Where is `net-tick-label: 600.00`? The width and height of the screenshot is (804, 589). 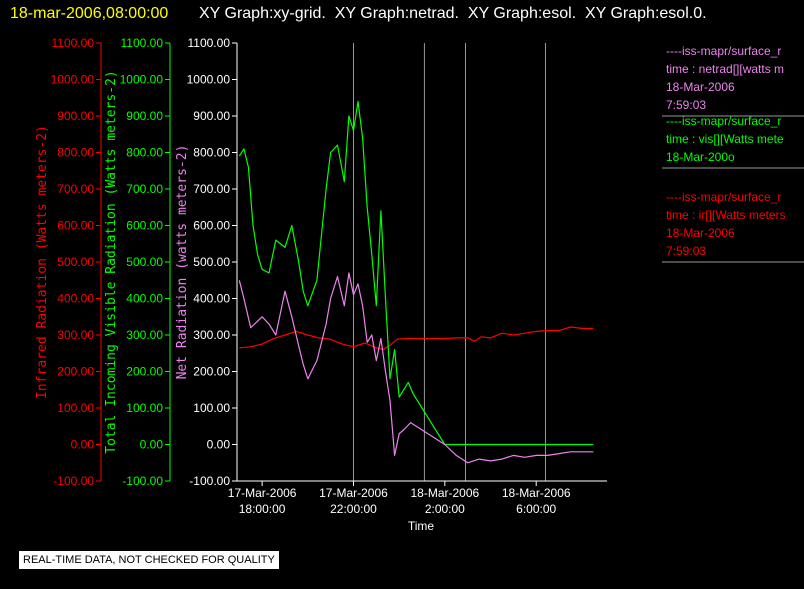
net-tick-label: 600.00 is located at coordinates (211, 226).